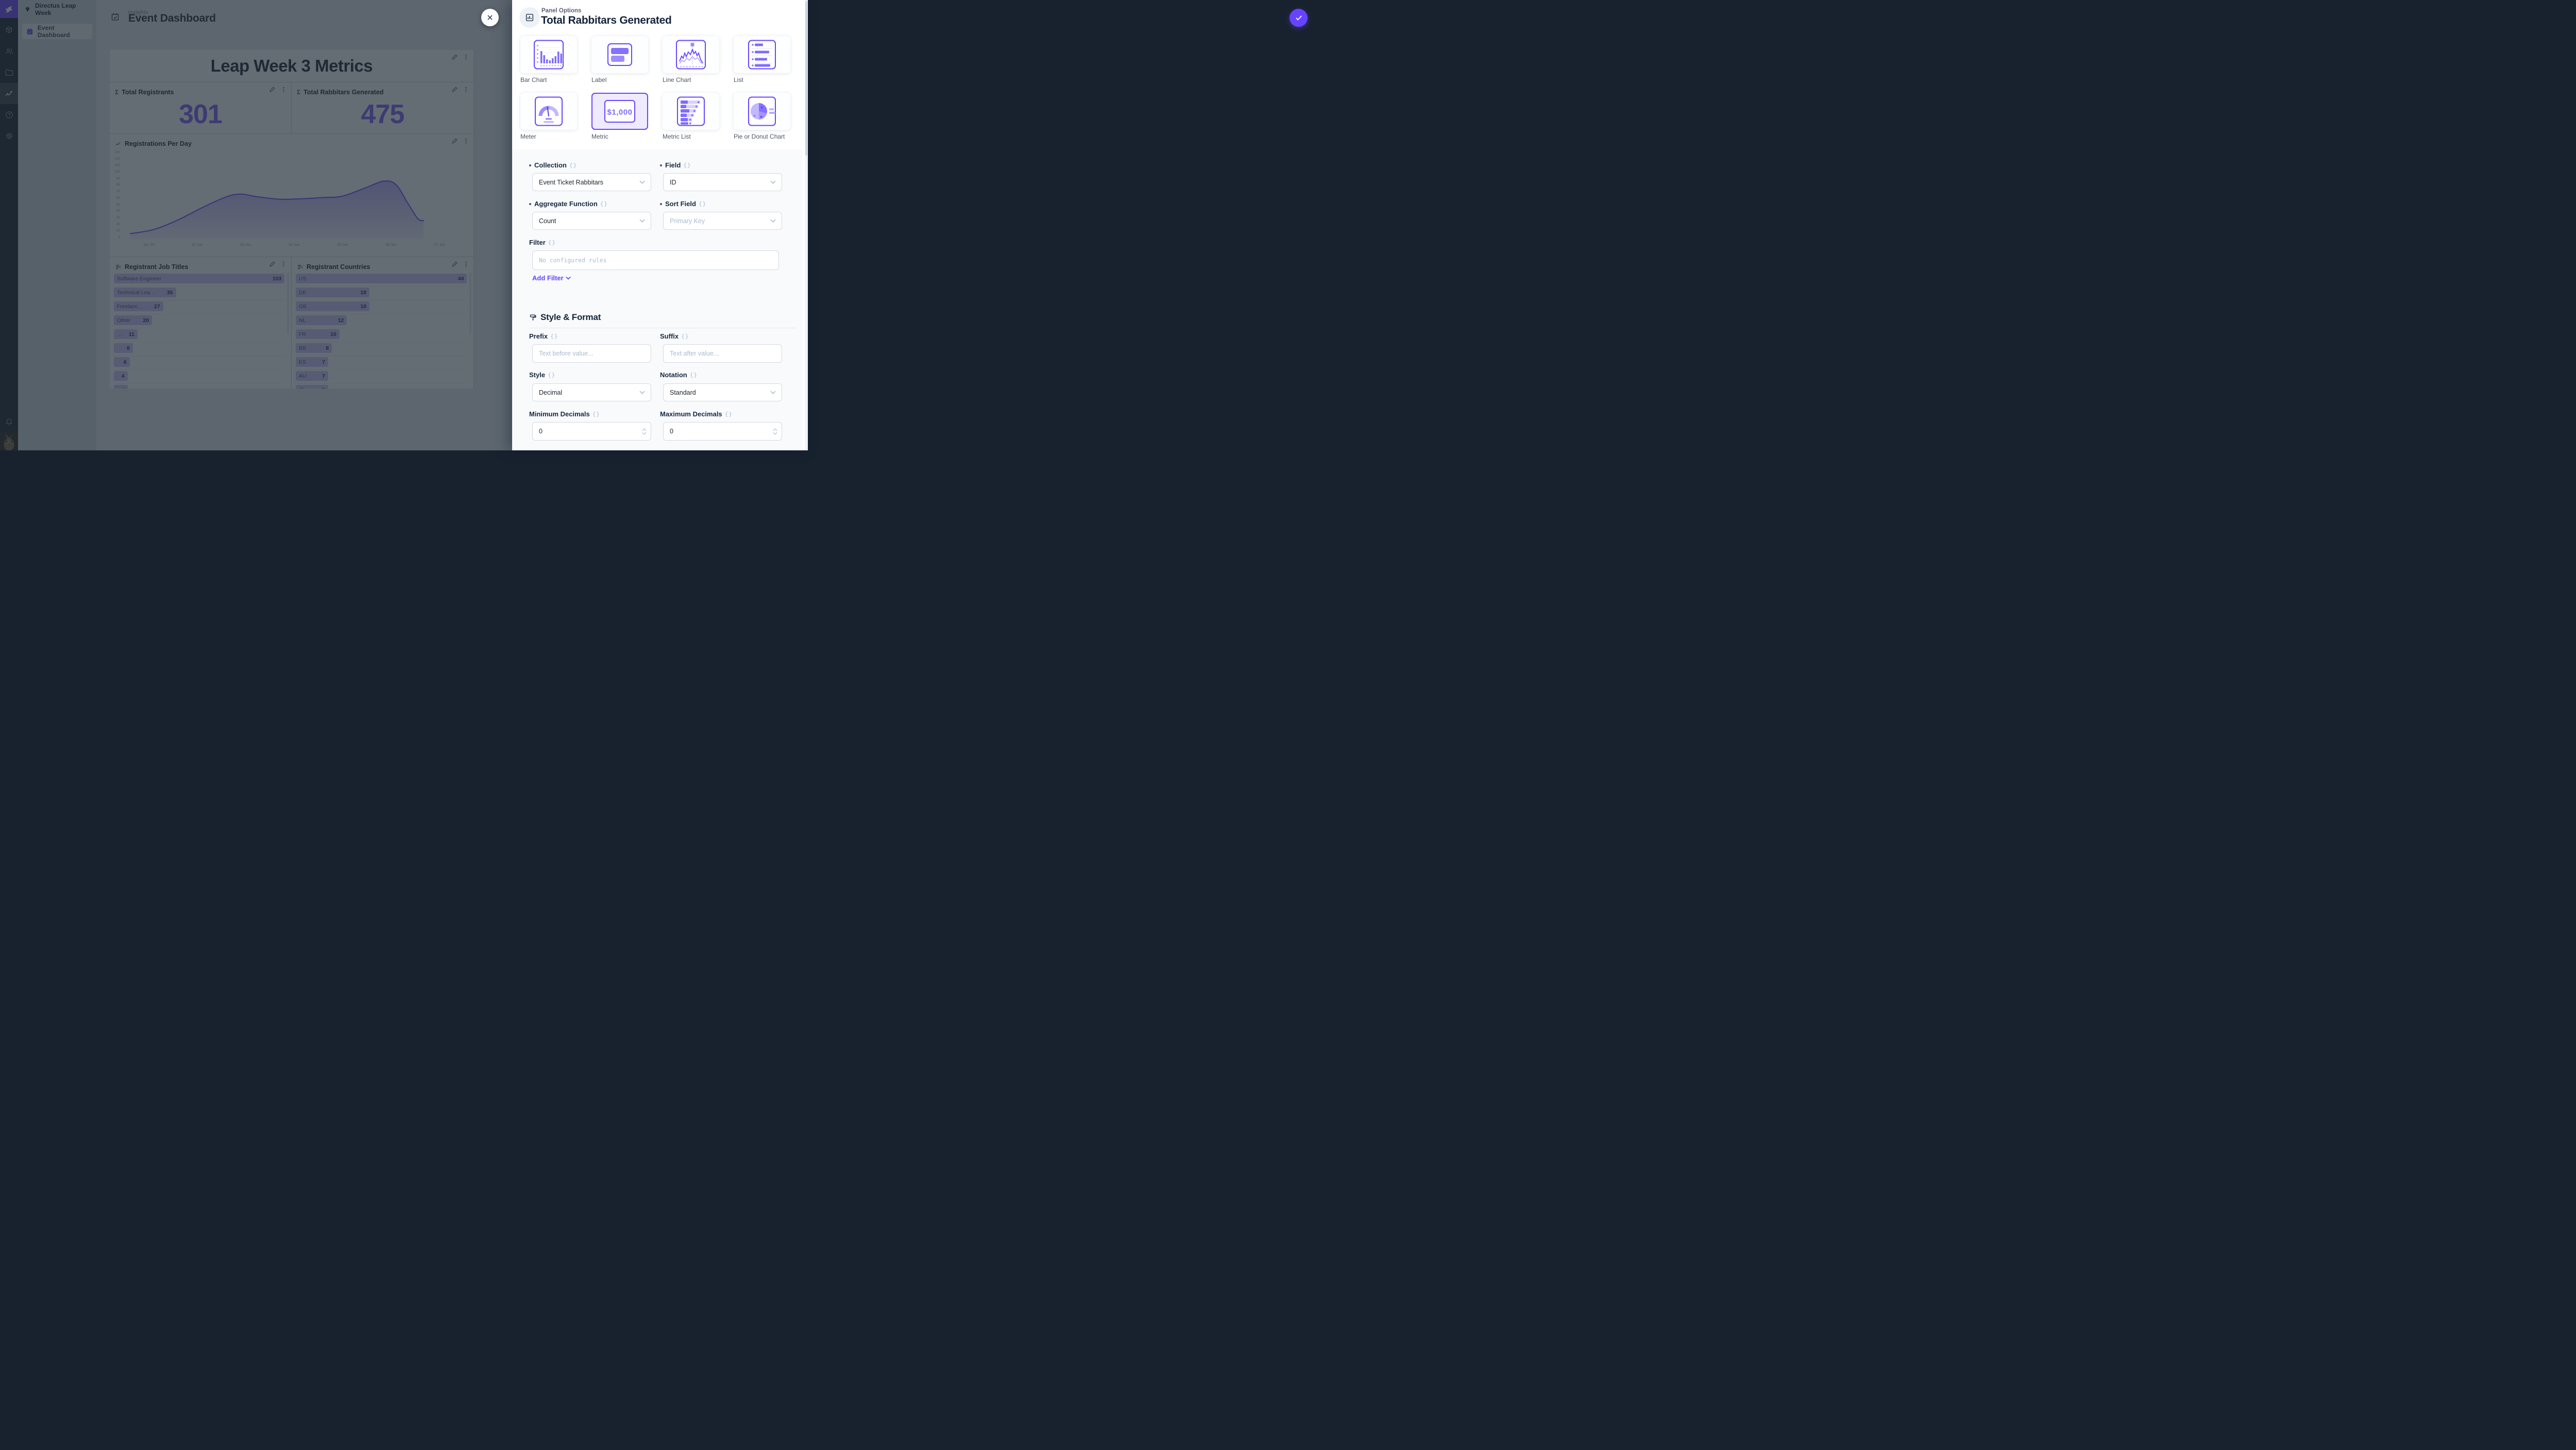  What do you see at coordinates (543, 375) in the screenshot?
I see `style-label: Style{}` at bounding box center [543, 375].